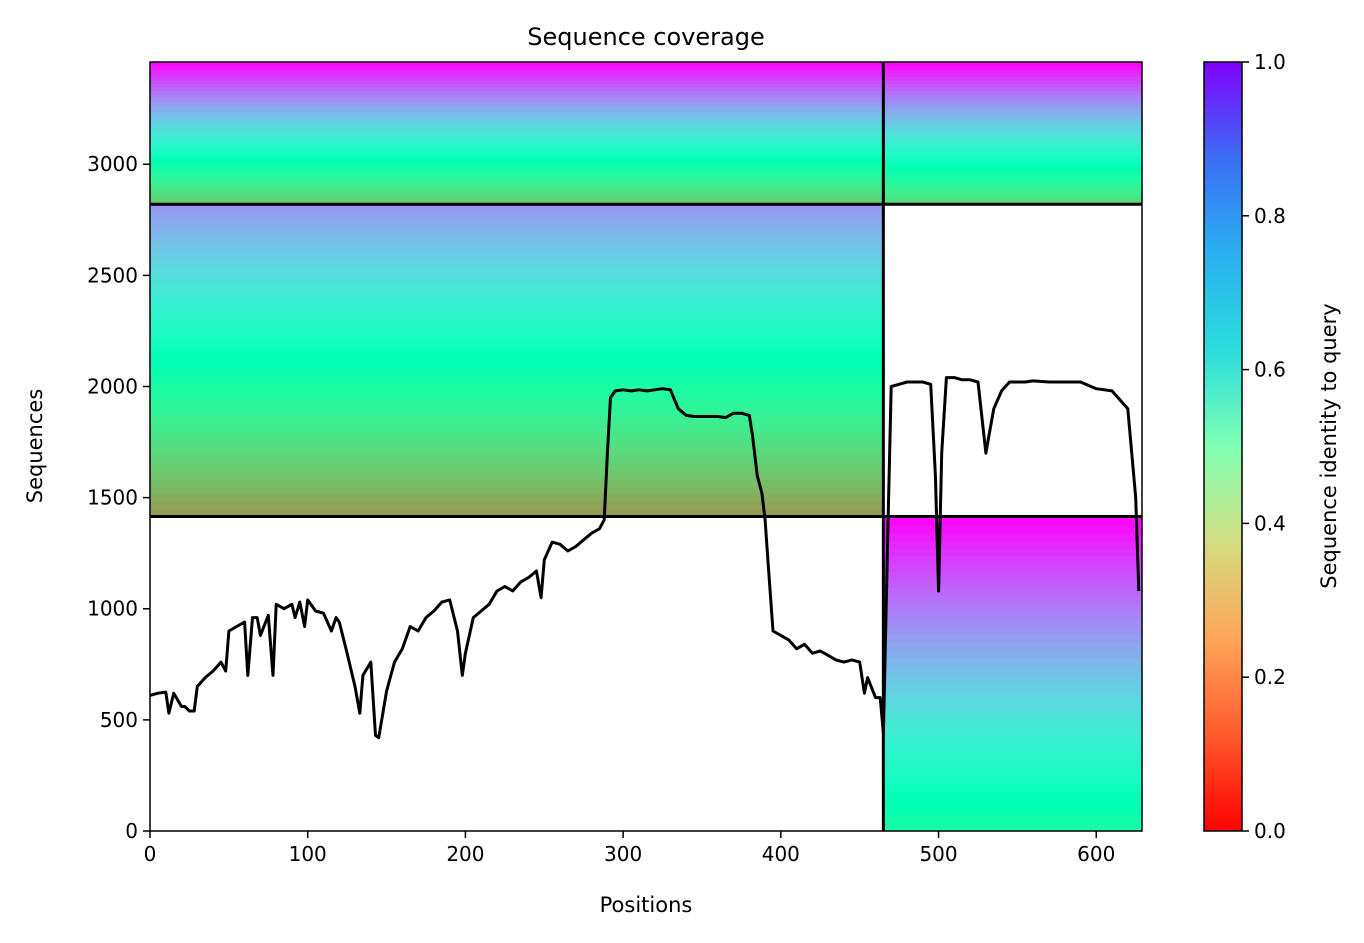  What do you see at coordinates (112, 498) in the screenshot?
I see `y-tick-label: 1500` at bounding box center [112, 498].